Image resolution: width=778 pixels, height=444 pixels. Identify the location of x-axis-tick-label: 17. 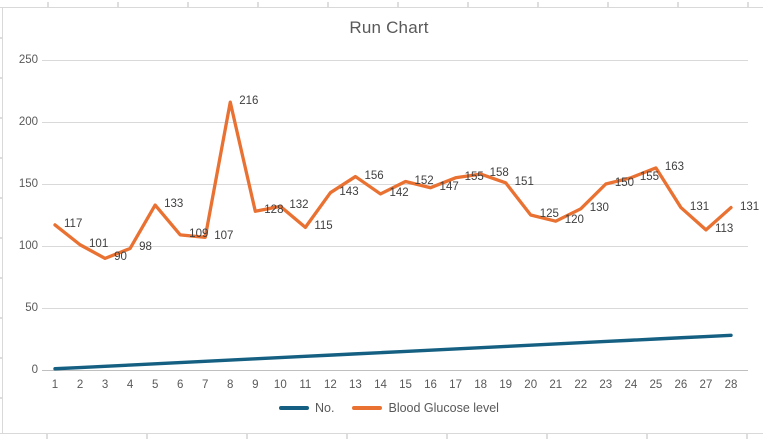
(455, 385).